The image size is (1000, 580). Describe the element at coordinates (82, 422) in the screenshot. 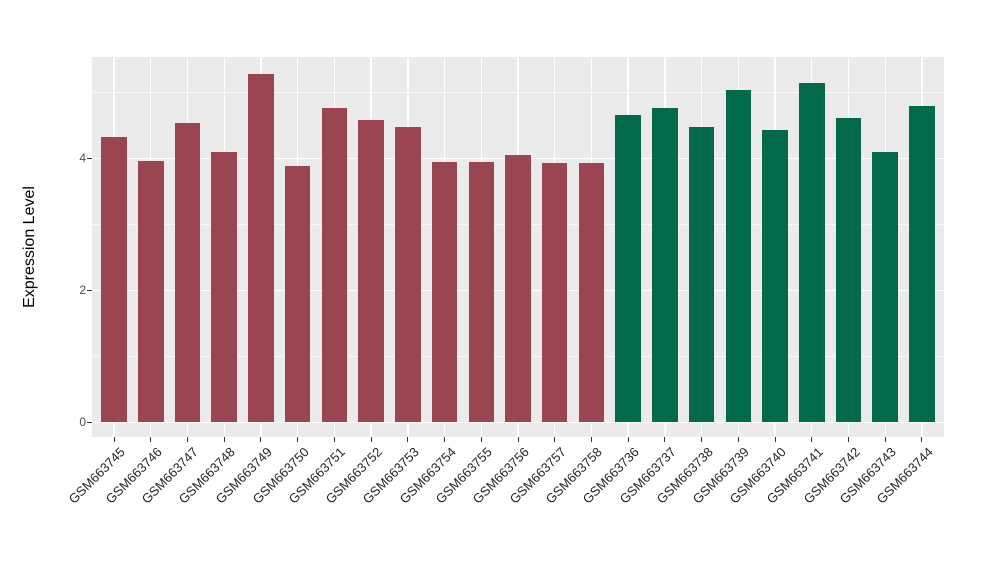

I see `y-tick-label: 0` at that location.